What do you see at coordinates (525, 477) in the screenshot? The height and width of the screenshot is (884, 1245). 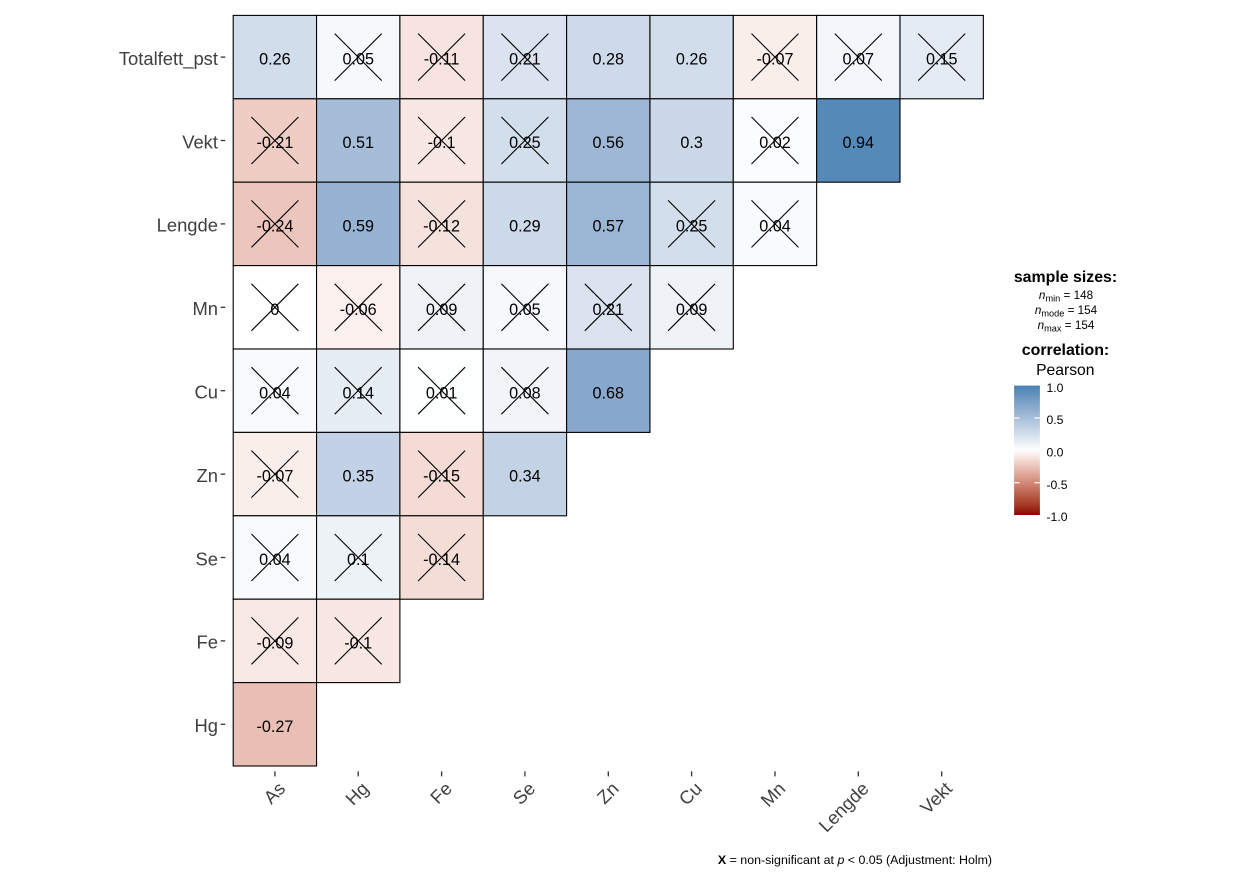 I see `svg-text: 0.34` at bounding box center [525, 477].